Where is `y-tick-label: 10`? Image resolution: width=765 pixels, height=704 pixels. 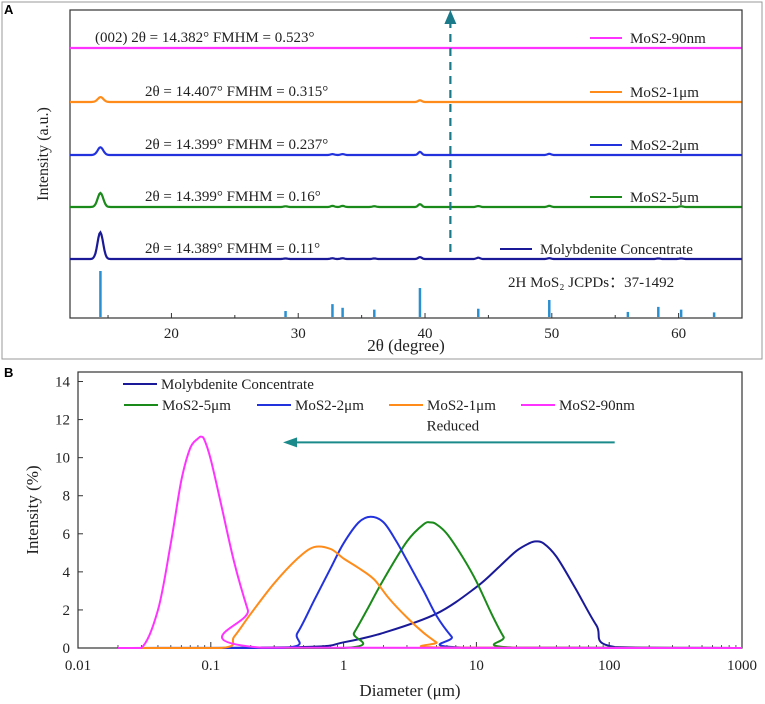 y-tick-label: 10 is located at coordinates (62, 459).